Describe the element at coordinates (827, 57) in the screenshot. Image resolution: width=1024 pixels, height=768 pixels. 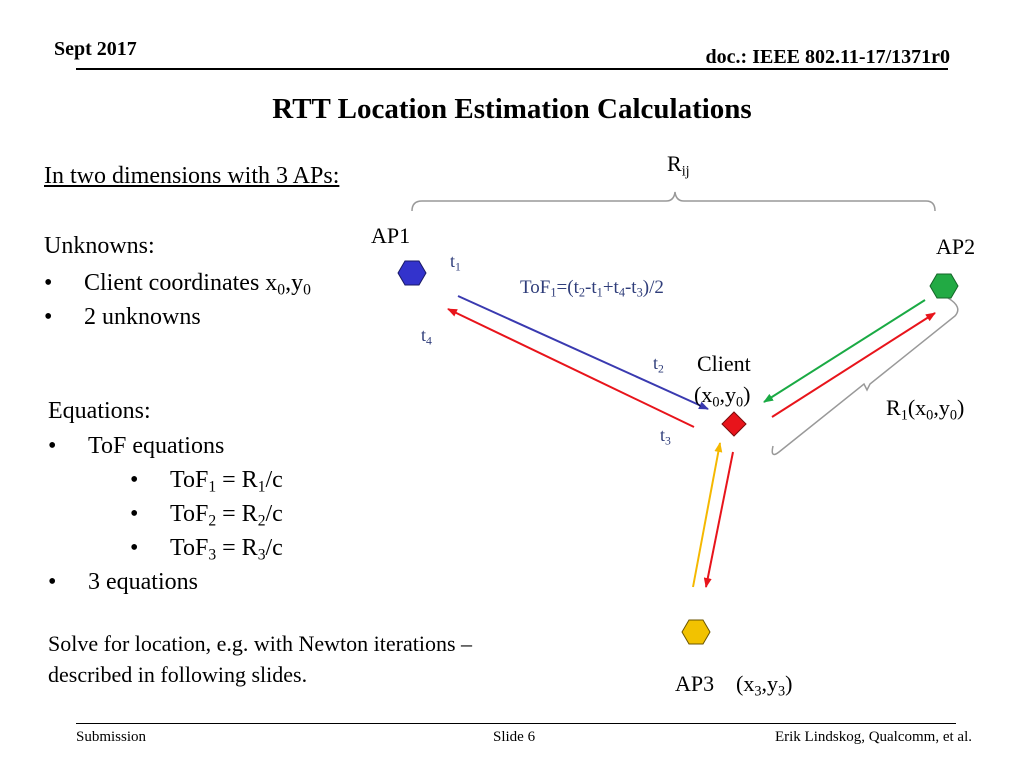
I see `header-doc-id: doc.: IEEE 802.11-17/1371r0` at that location.